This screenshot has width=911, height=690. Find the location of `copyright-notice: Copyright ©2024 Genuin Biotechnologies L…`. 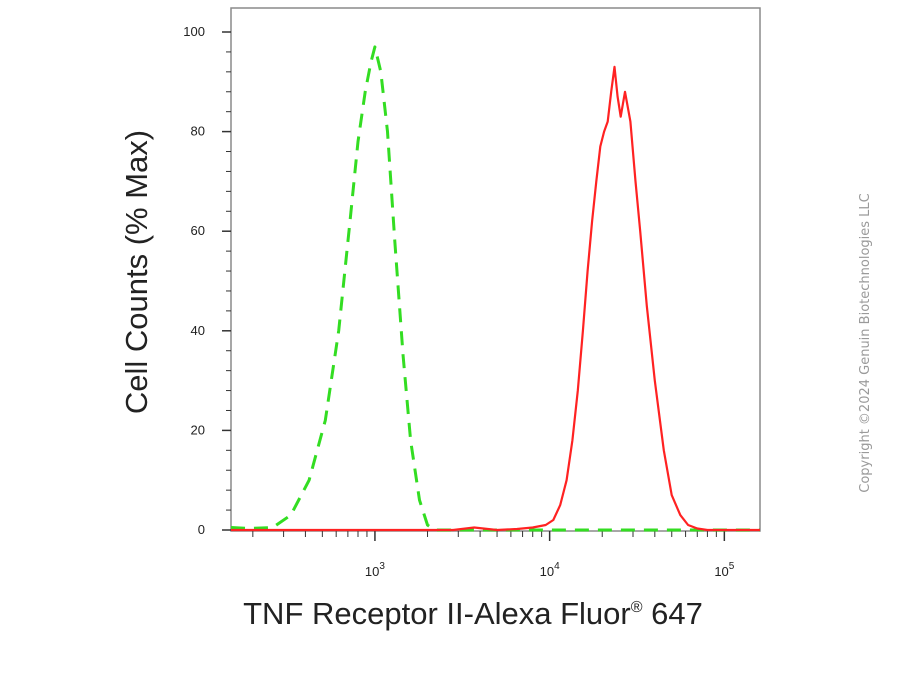

copyright-notice: Copyright ©2024 Genuin Biotechnologies L… is located at coordinates (865, 342).